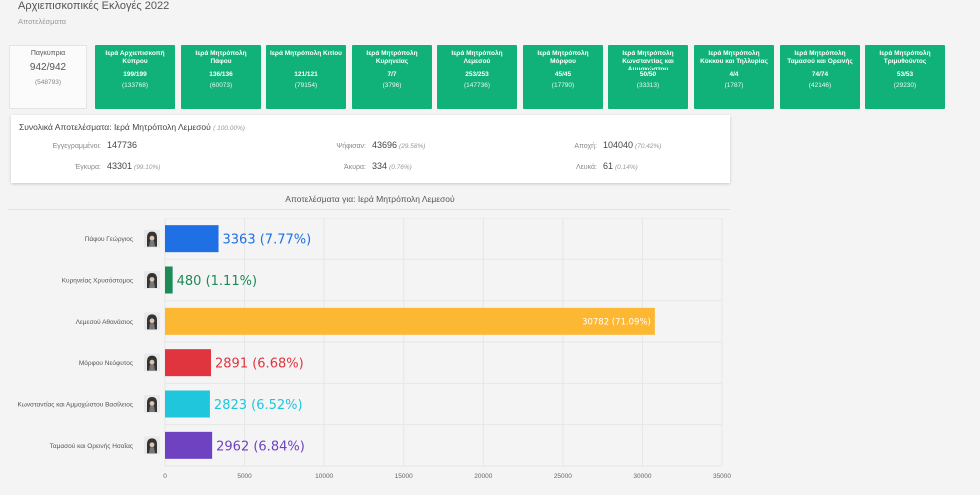  Describe the element at coordinates (563, 74) in the screenshot. I see `region-tile-stations: 45/45` at that location.